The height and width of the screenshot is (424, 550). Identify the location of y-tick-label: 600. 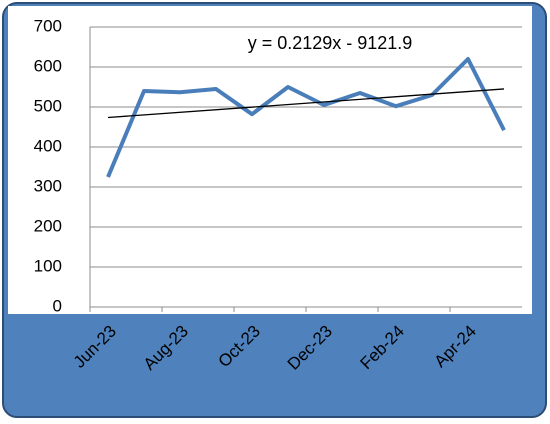
(48, 65).